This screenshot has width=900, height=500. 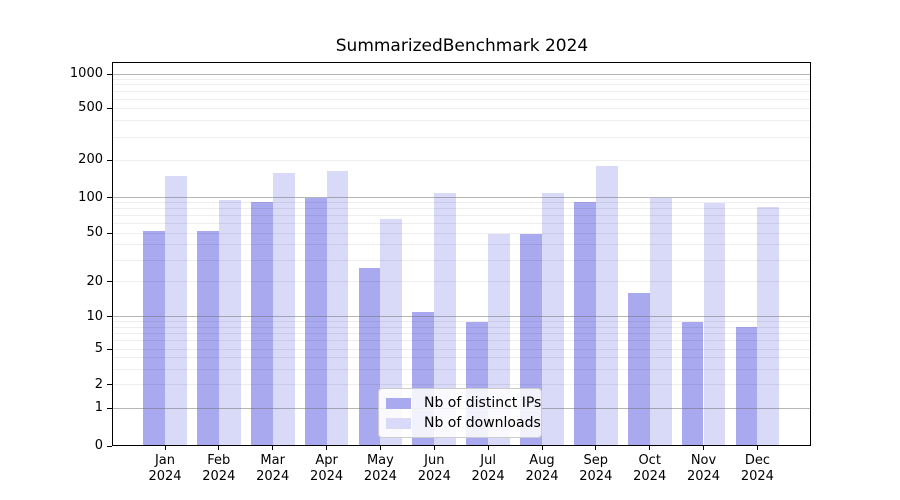 I want to click on bar-jan-distinct-ips, so click(x=154, y=338).